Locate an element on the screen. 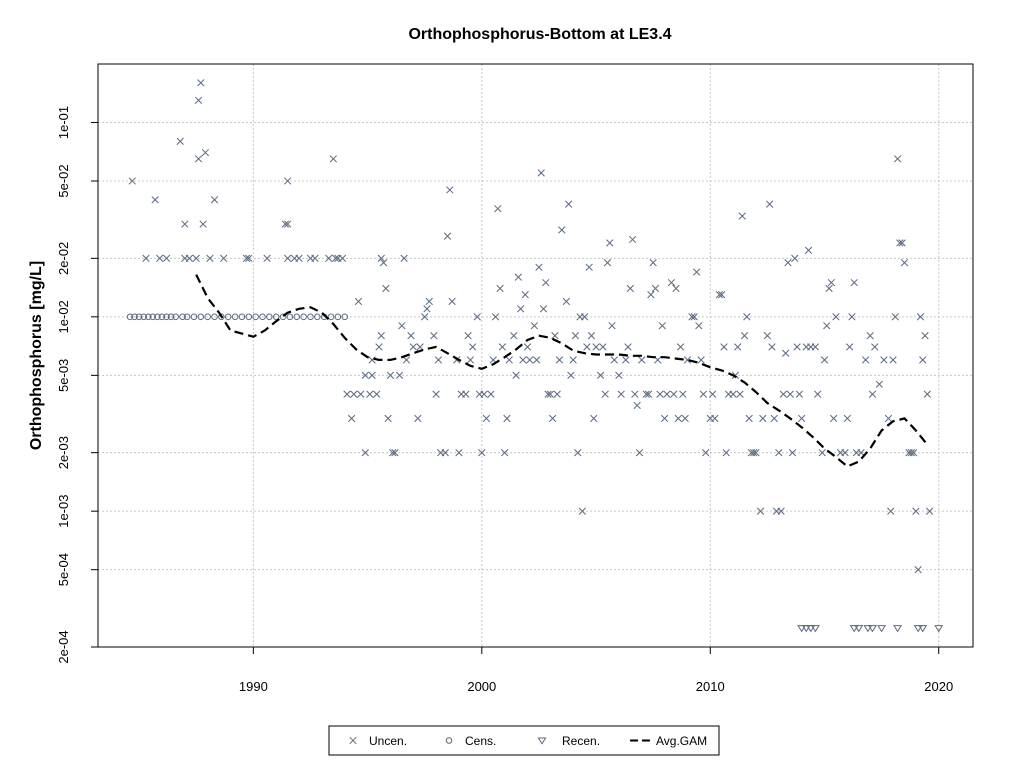 This screenshot has height=768, width=1024. legend-entry: Avg.GAM is located at coordinates (668, 741).